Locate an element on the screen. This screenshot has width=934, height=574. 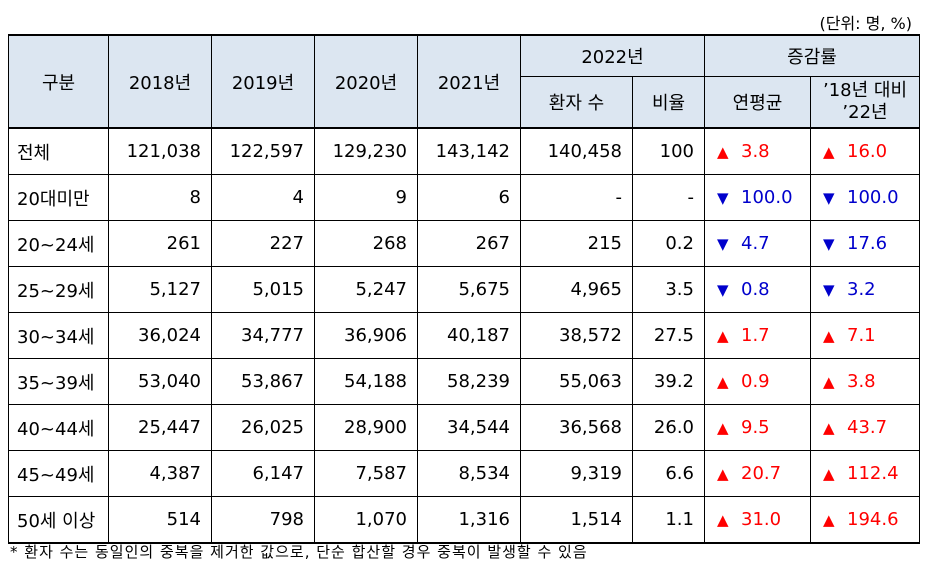
table-row: 20대미만 8 4 9 6- - ▼ 100.0 ▼ 100.0 is located at coordinates (464, 197).